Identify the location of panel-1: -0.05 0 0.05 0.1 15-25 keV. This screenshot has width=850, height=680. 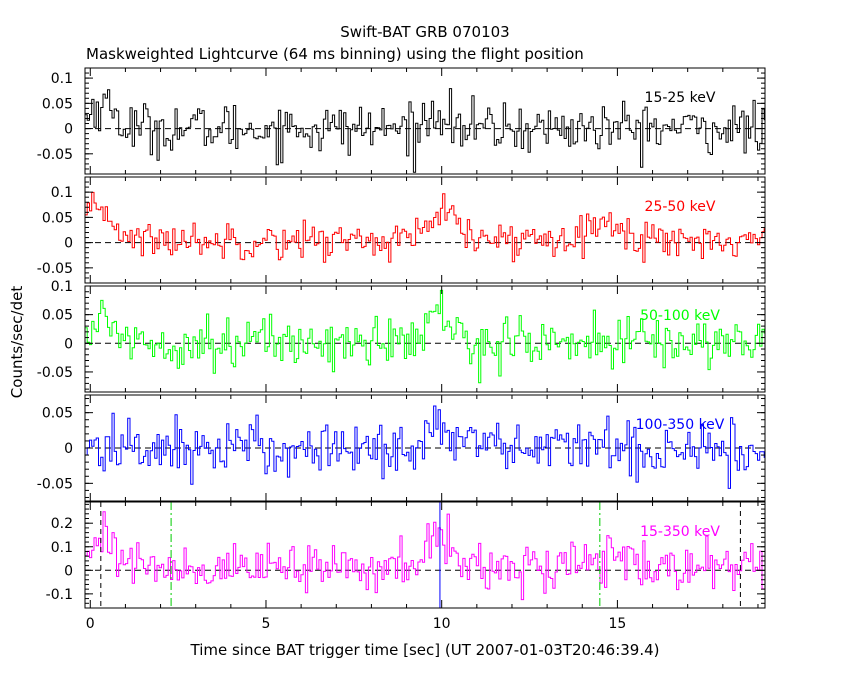
(401, 121).